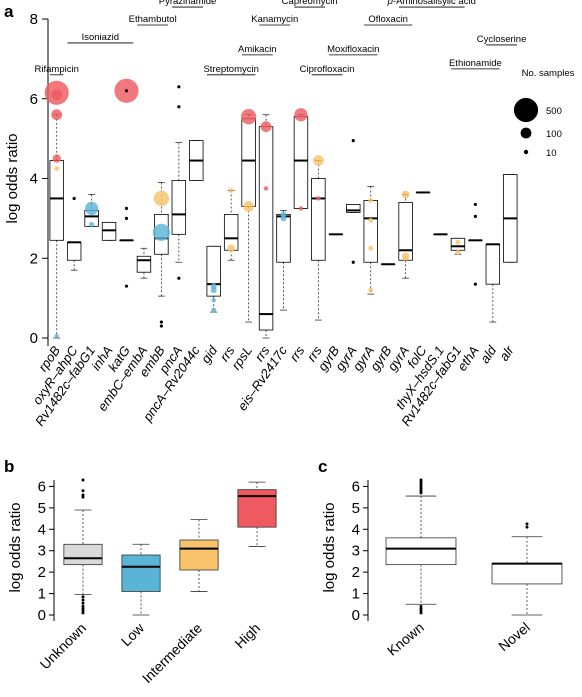  What do you see at coordinates (327, 69) in the screenshot?
I see `drug-label: Ciprofloxacin` at bounding box center [327, 69].